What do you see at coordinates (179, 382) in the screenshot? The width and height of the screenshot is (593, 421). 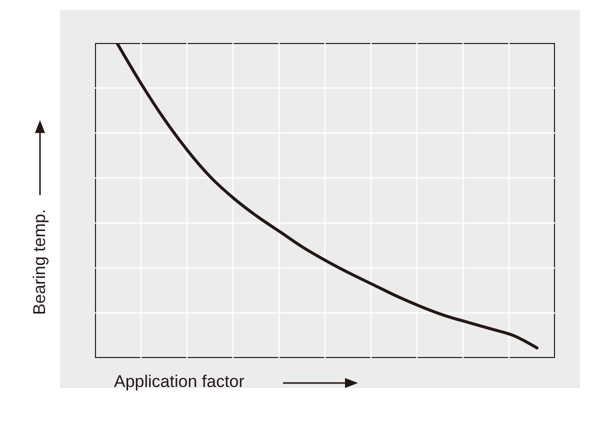 I see `x-axis-title: Application factor` at bounding box center [179, 382].